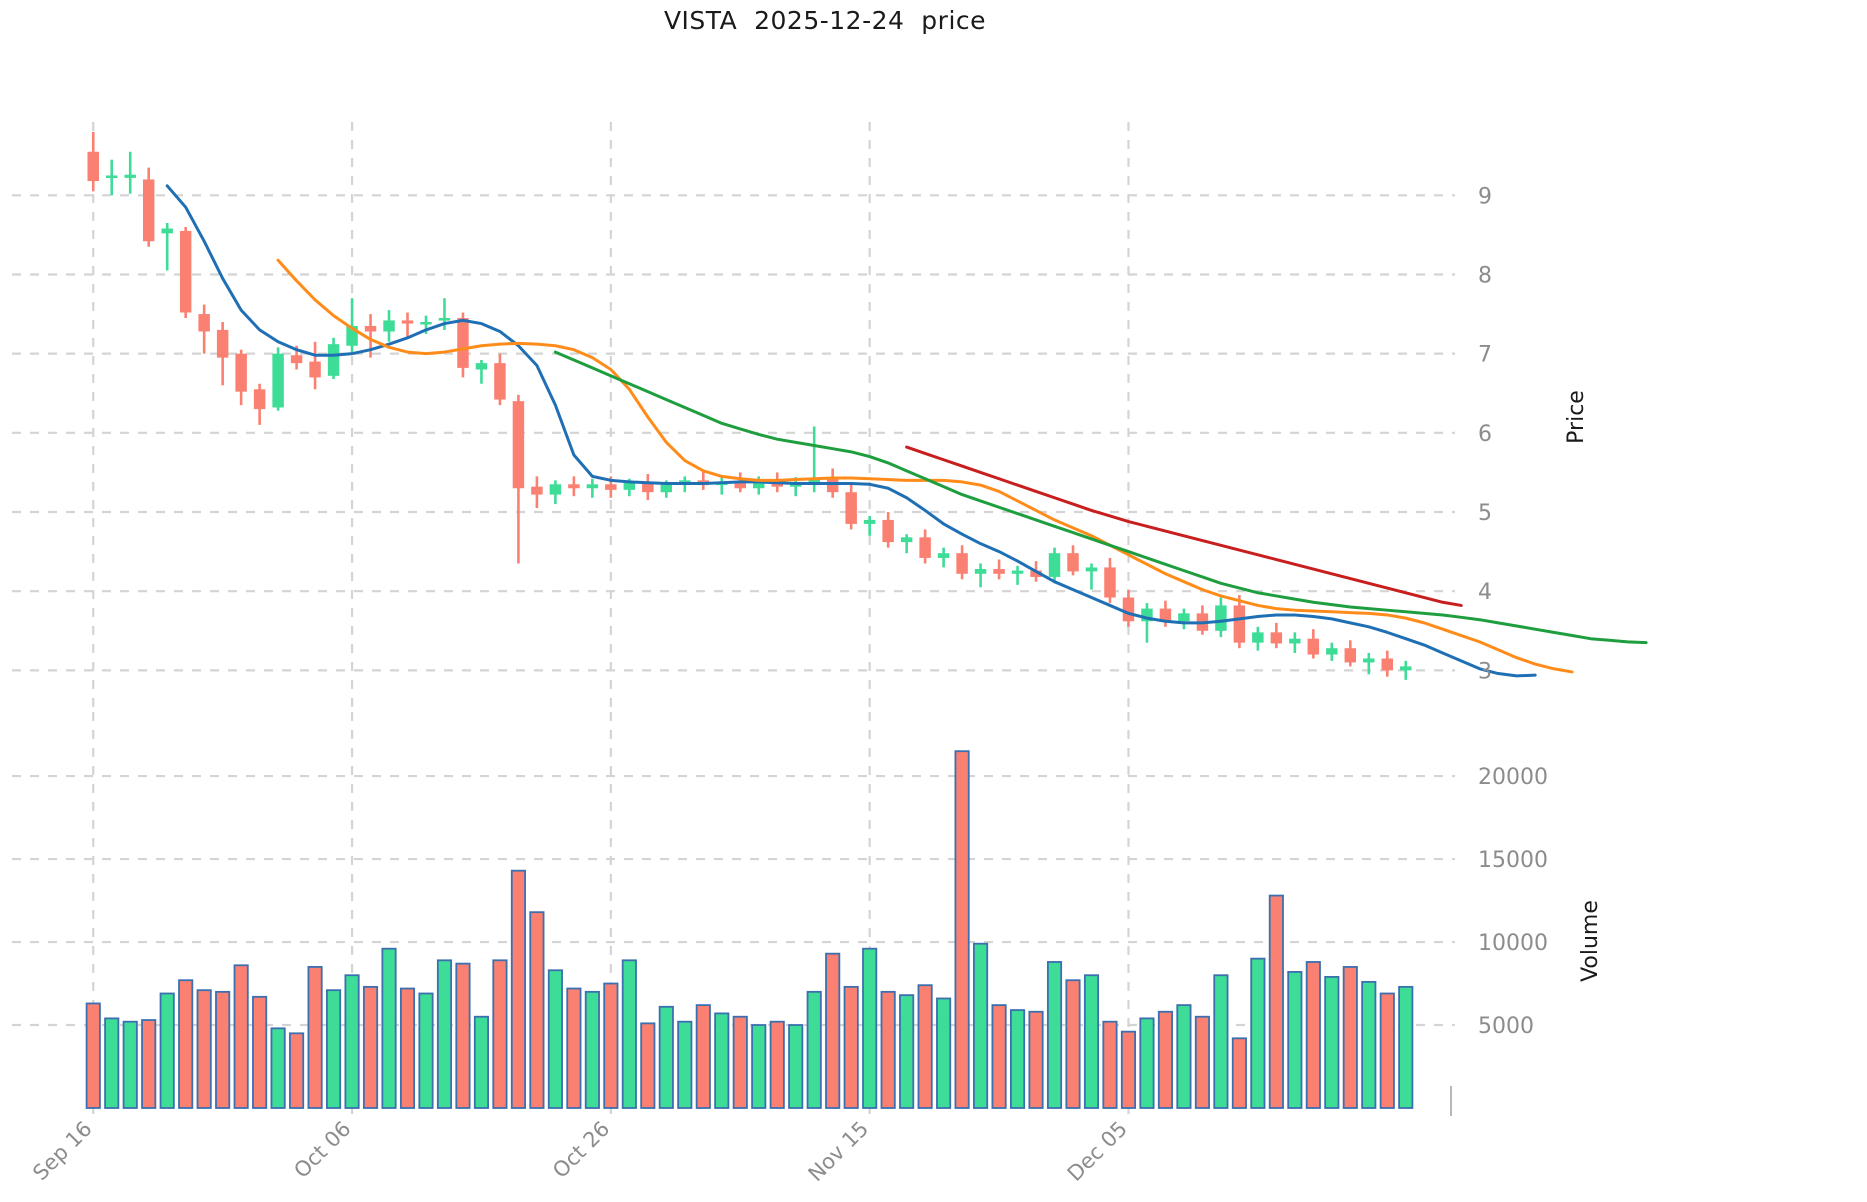  Describe the element at coordinates (62, 1151) in the screenshot. I see `x-tick-label: Sep 16` at that location.